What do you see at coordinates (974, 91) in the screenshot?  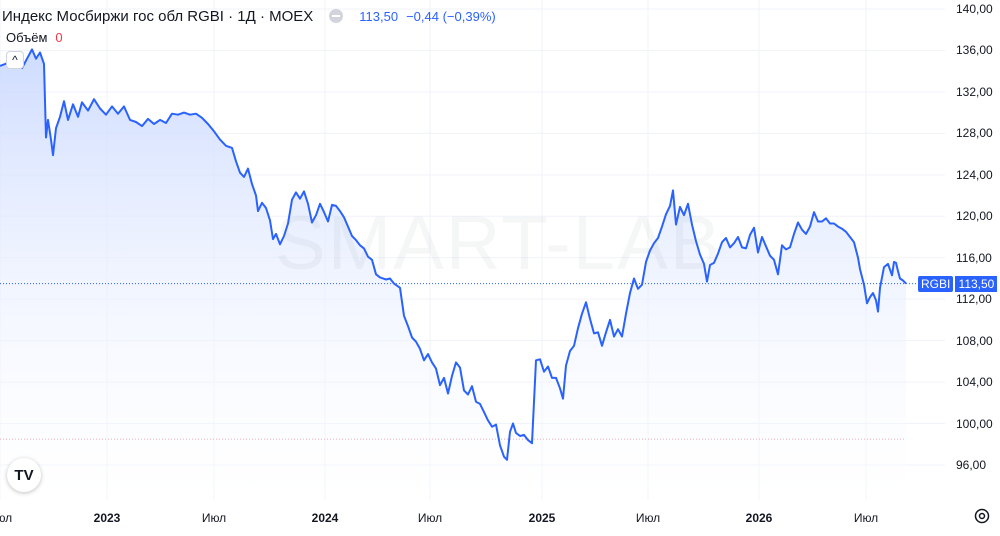 I see `y-tick-label: 132,00` at bounding box center [974, 91].